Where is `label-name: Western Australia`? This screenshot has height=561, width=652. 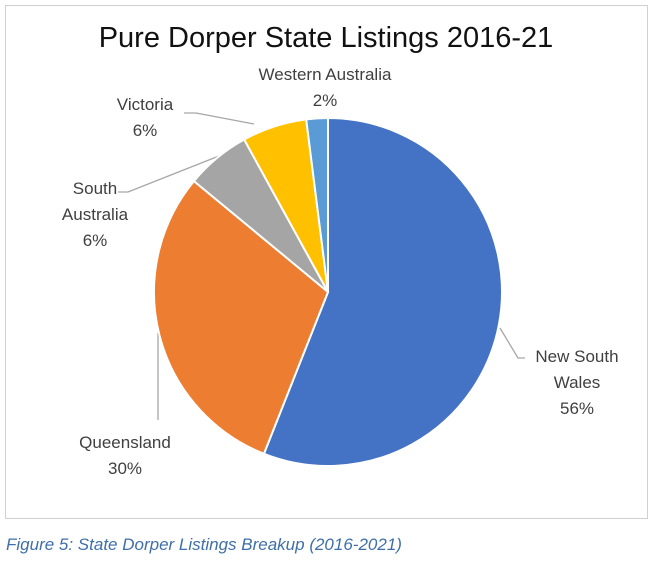 label-name: Western Australia is located at coordinates (325, 74).